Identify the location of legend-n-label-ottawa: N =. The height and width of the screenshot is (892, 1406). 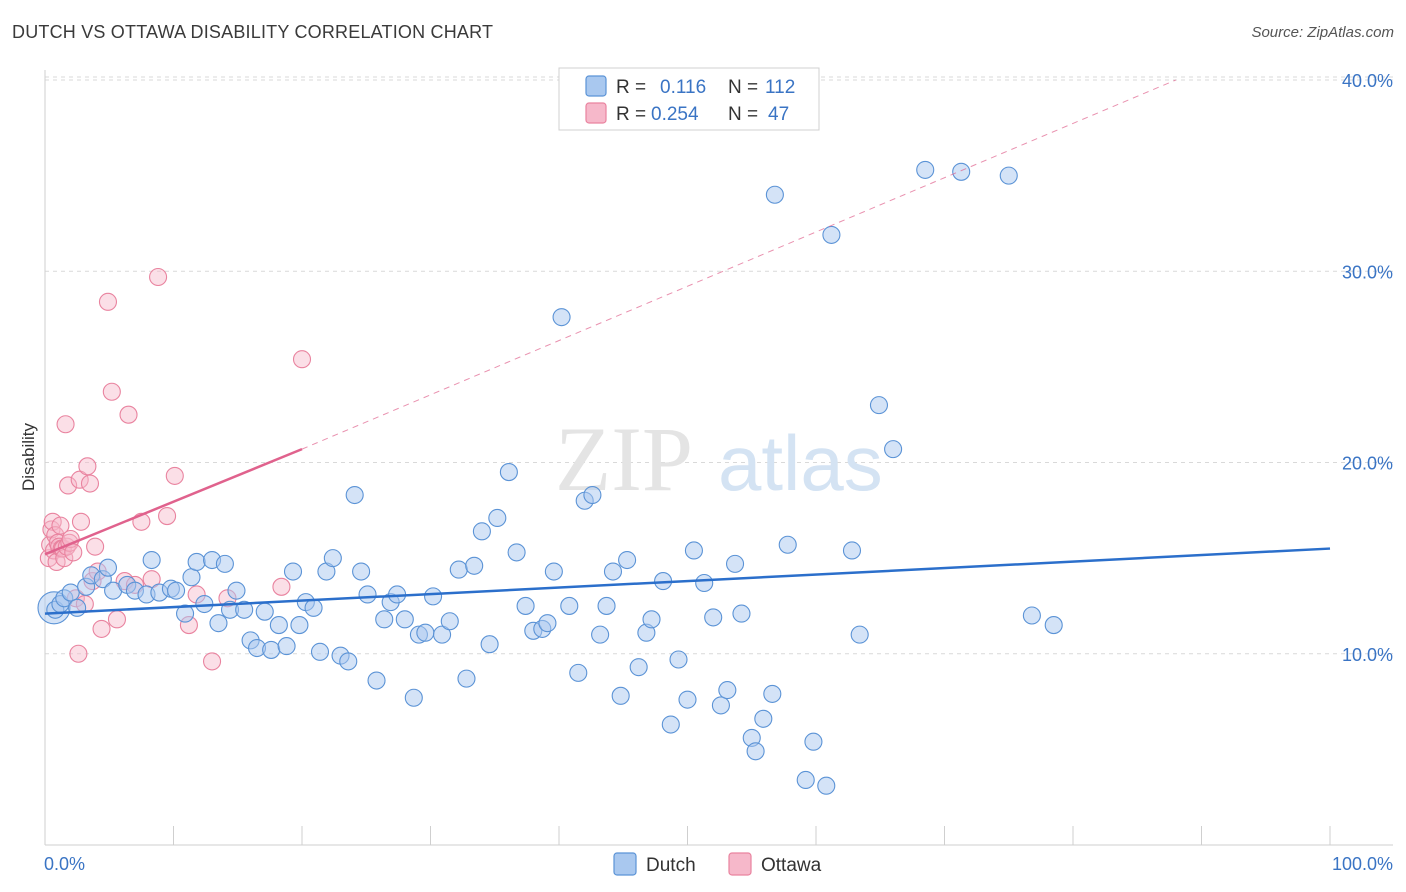
(743, 114).